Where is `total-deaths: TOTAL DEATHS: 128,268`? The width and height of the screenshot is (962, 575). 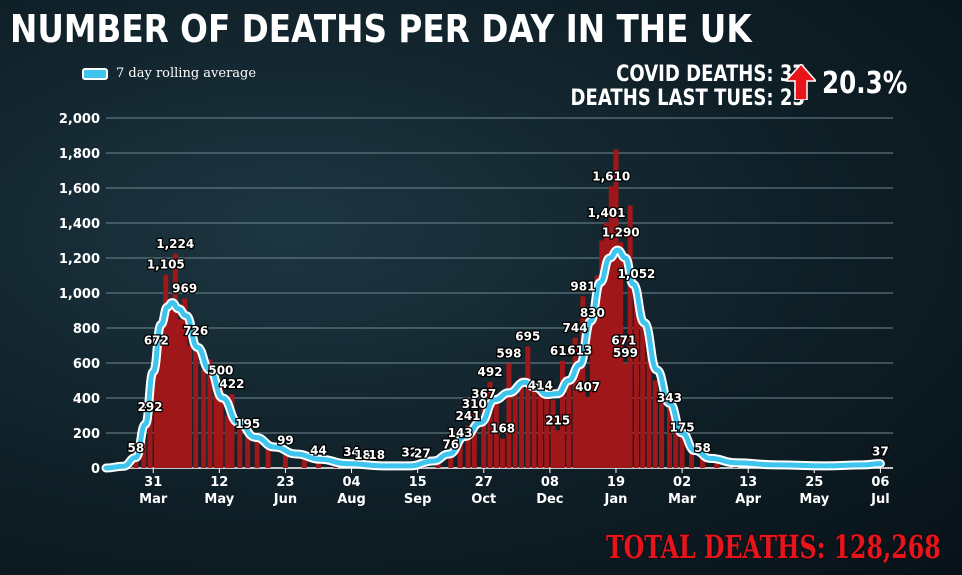
total-deaths: TOTAL DEATHS: 128,268 is located at coordinates (773, 547).